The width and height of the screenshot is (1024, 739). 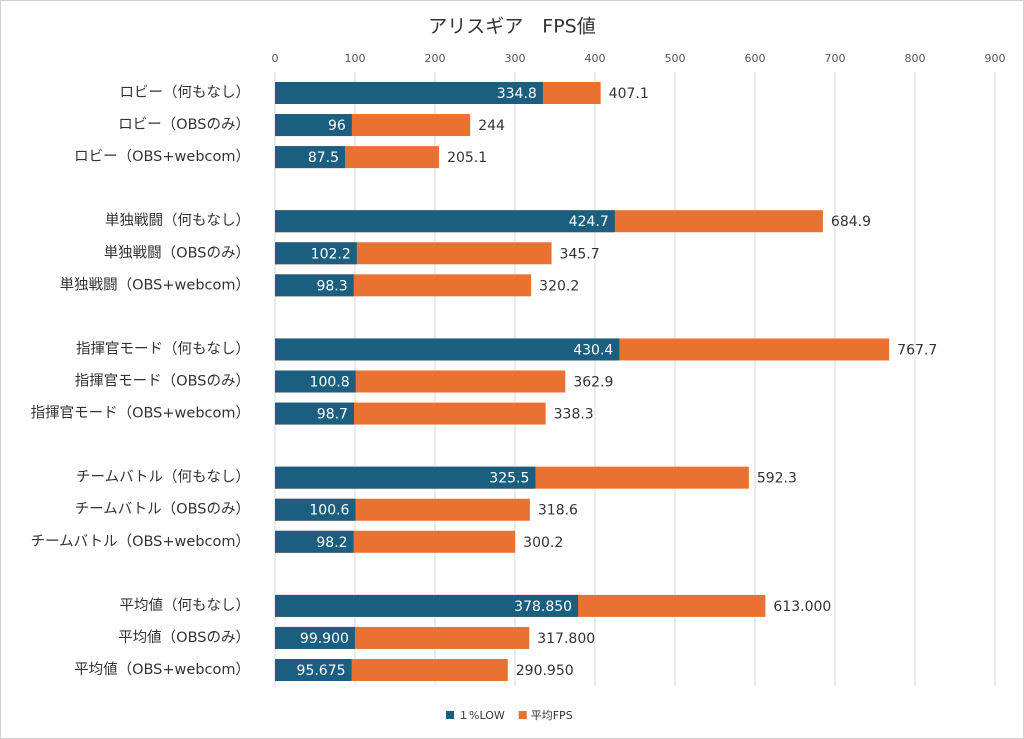 What do you see at coordinates (162, 669) in the screenshot?
I see `y-tick-label: 平均値（OBS+webcom）` at bounding box center [162, 669].